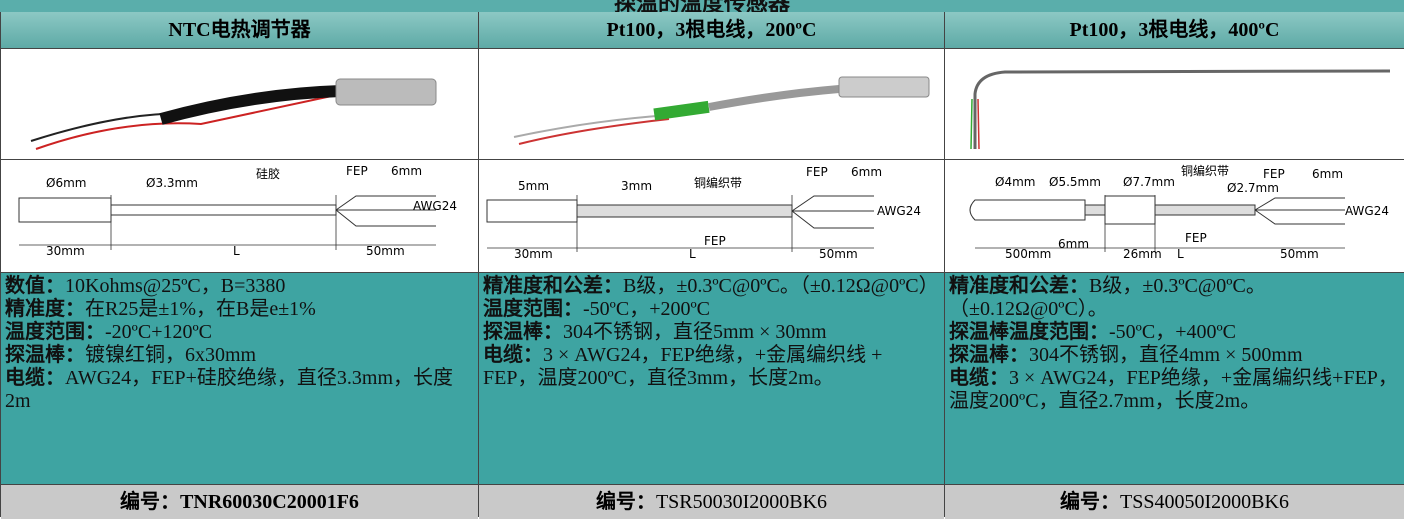 The height and width of the screenshot is (519, 1404). I want to click on spec-item: 精准度和公差：B级，±0.3ºC@0ºC。（±0.12Ω@0ºC）。, so click(1174, 298).